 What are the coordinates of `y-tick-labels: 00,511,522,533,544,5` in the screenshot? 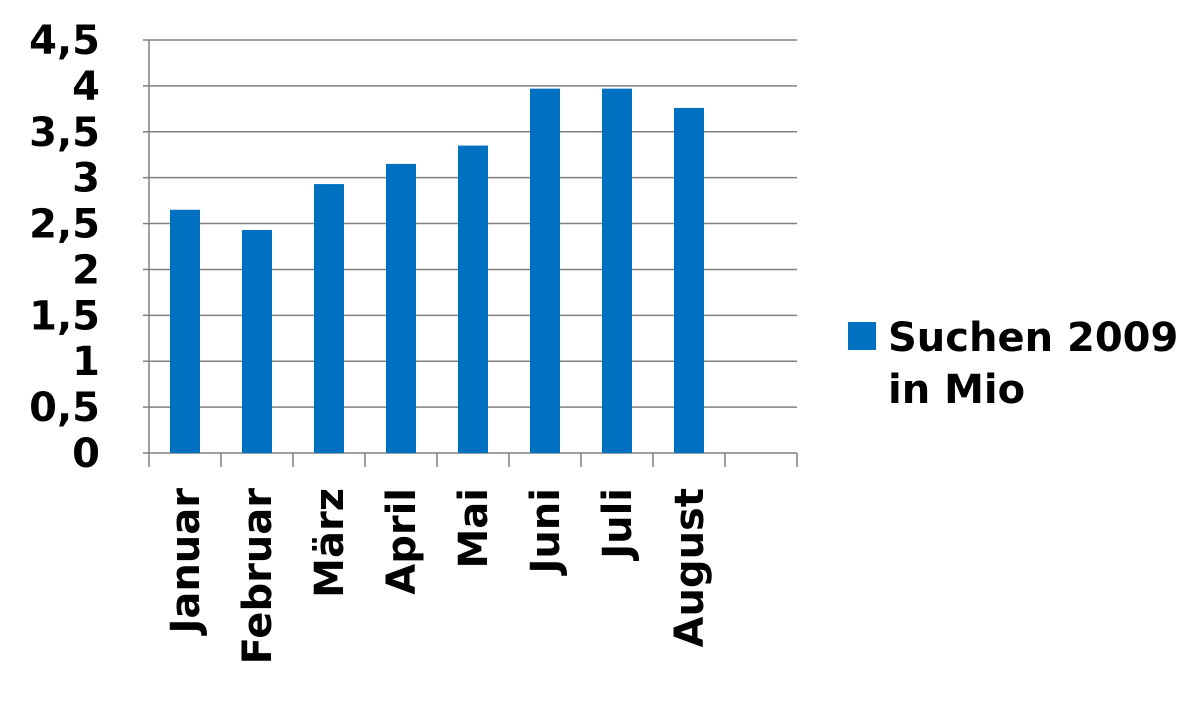 It's located at (64, 247).